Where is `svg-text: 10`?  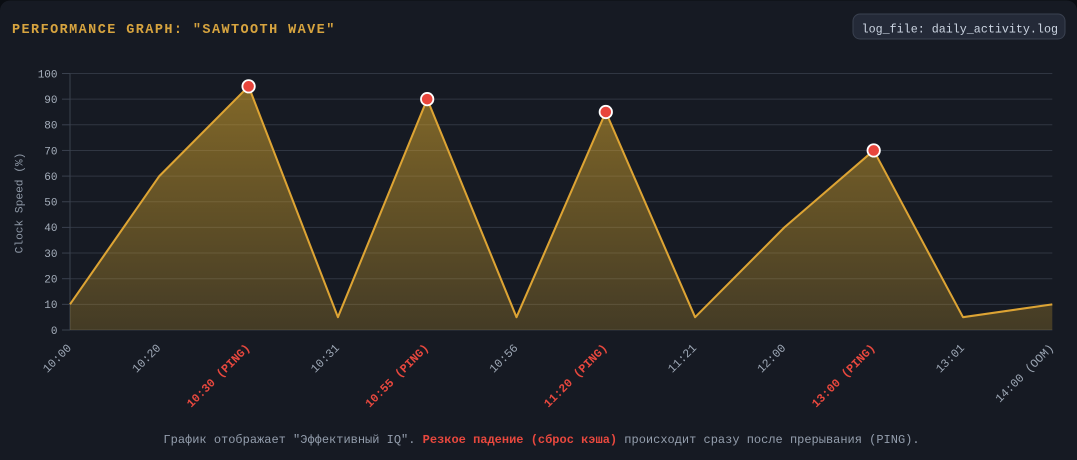 svg-text: 10 is located at coordinates (50, 306).